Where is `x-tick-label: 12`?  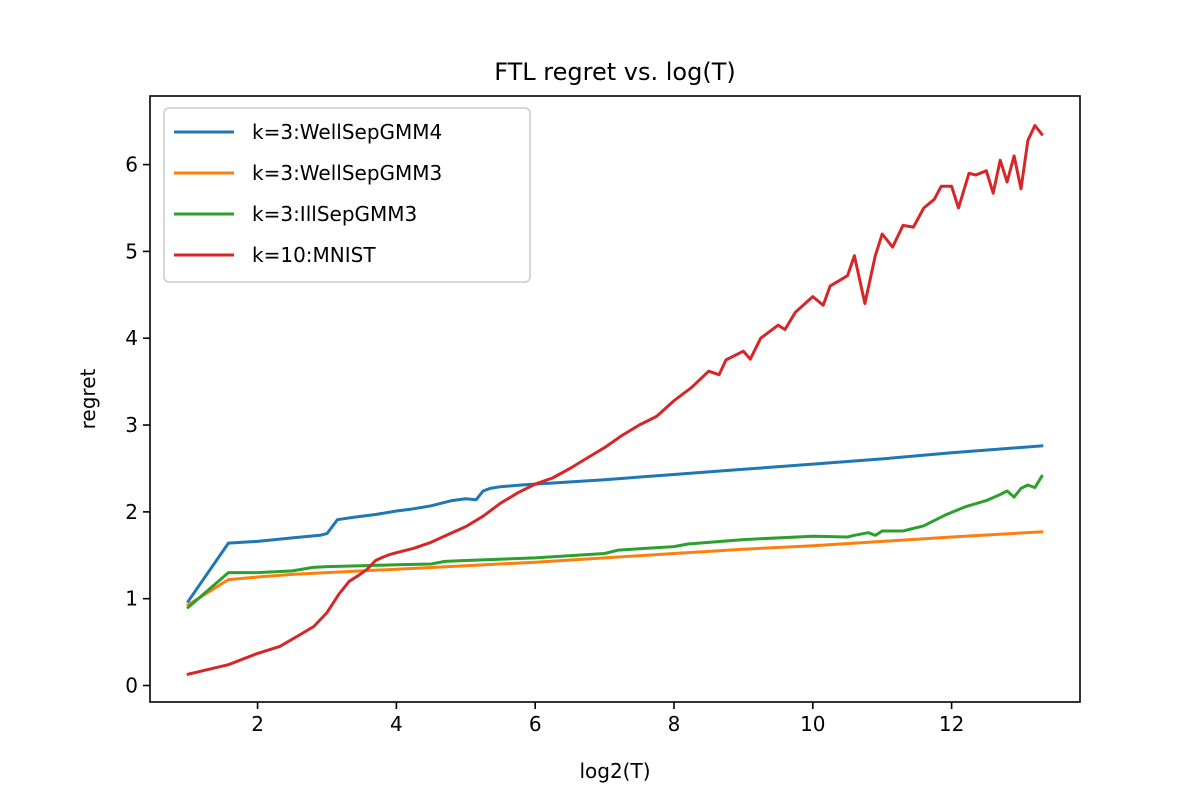 x-tick-label: 12 is located at coordinates (951, 724).